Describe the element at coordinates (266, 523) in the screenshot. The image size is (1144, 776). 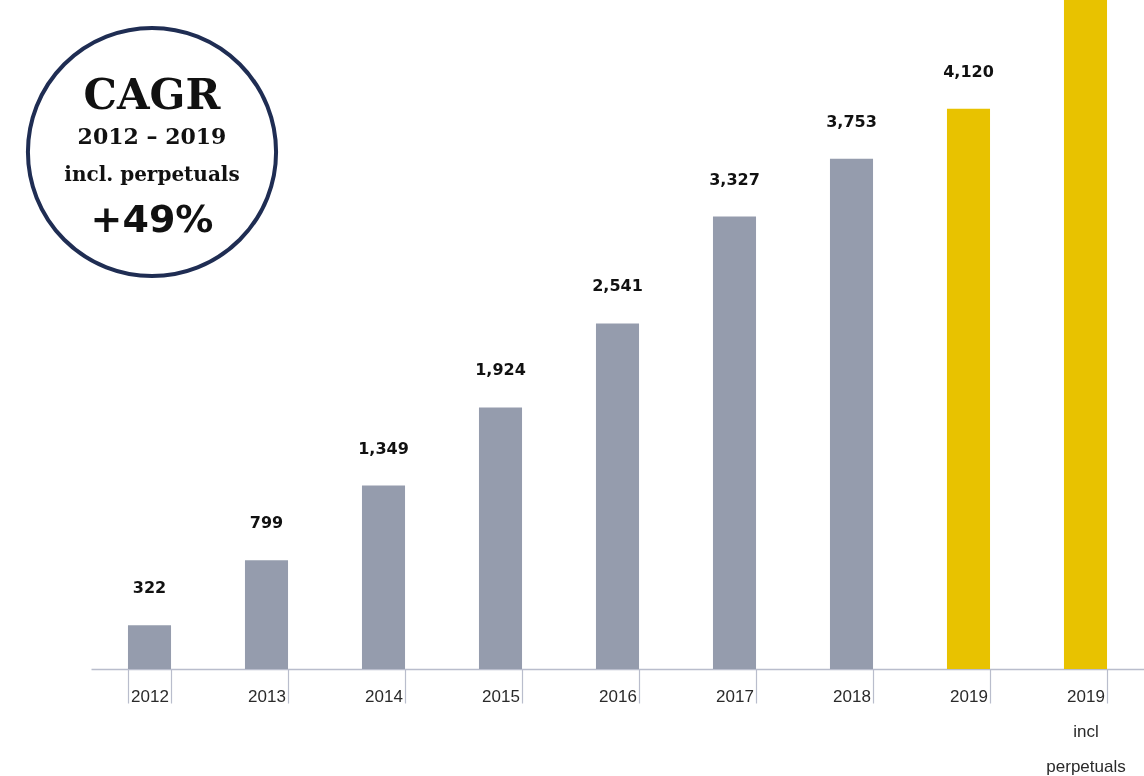
I see `data-label: 799` at that location.